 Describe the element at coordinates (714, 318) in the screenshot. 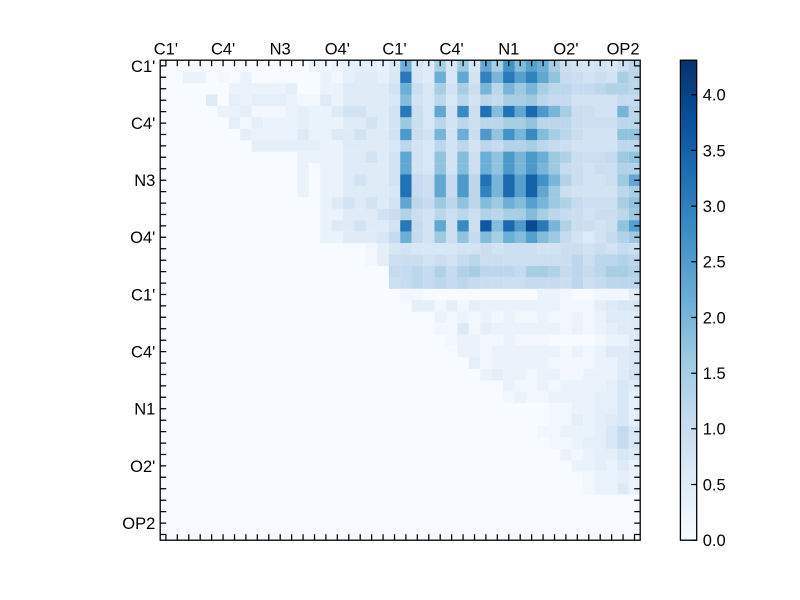

I see `svg-text: 2.0` at that location.